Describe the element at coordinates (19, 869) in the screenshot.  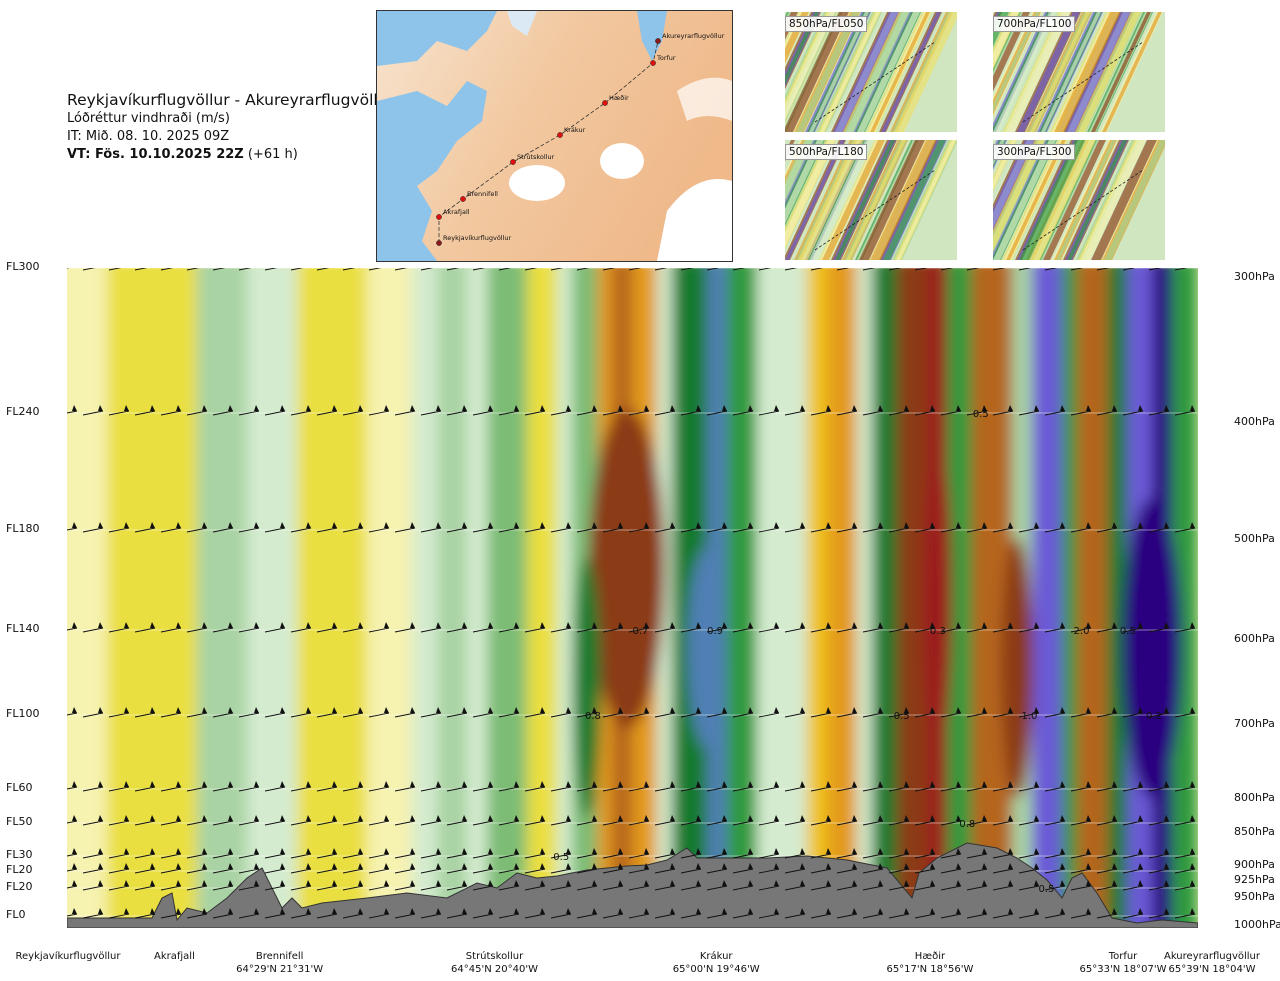
I see `flight-level-label: FL20` at that location.